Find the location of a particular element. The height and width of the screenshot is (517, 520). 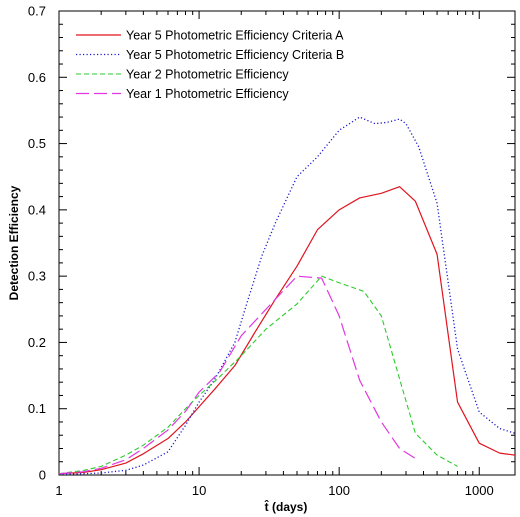

legend-label-4: Year 1 Photometric Efficiency is located at coordinates (207, 94).